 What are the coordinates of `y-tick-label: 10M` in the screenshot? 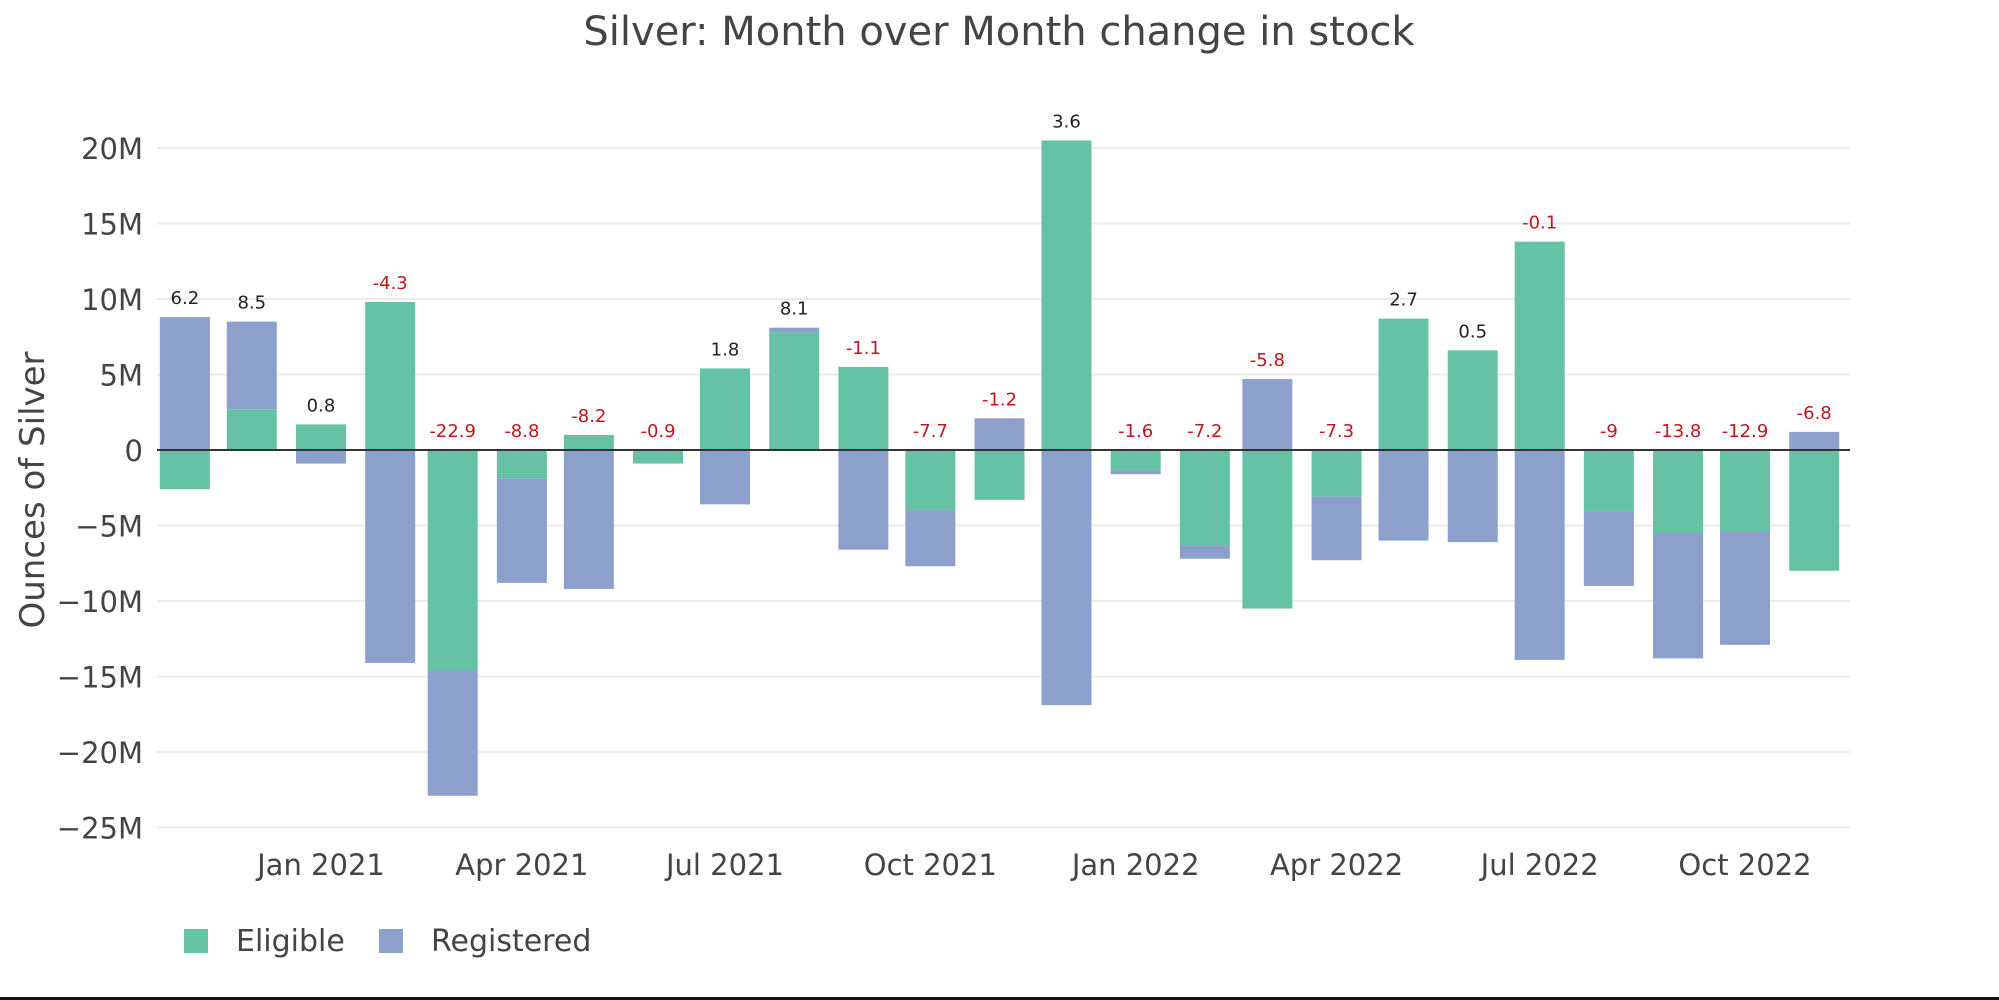 It's located at (112, 300).